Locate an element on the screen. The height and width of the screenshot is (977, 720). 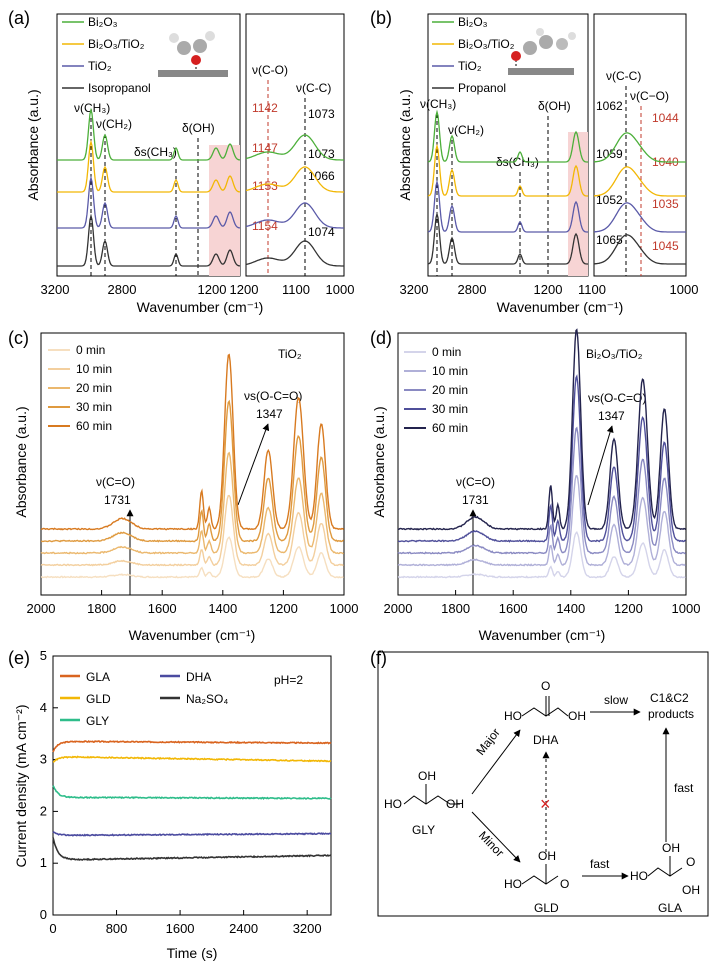
panel-a-cc-peak: 1073 is located at coordinates (321, 114).